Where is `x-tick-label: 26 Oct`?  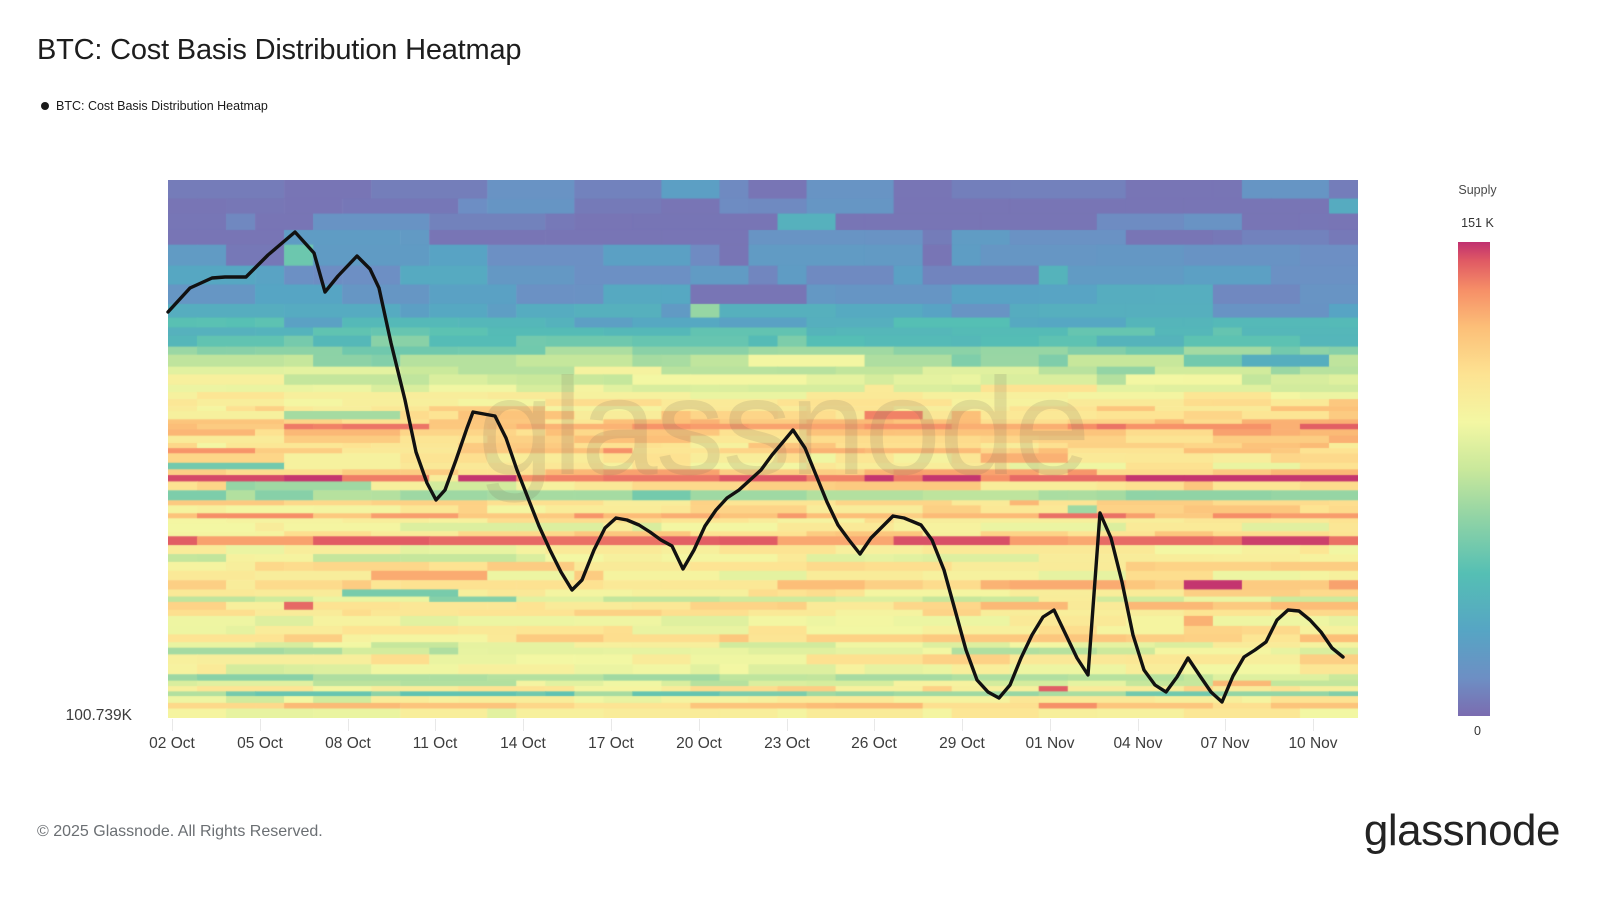
x-tick-label: 26 Oct is located at coordinates (874, 743).